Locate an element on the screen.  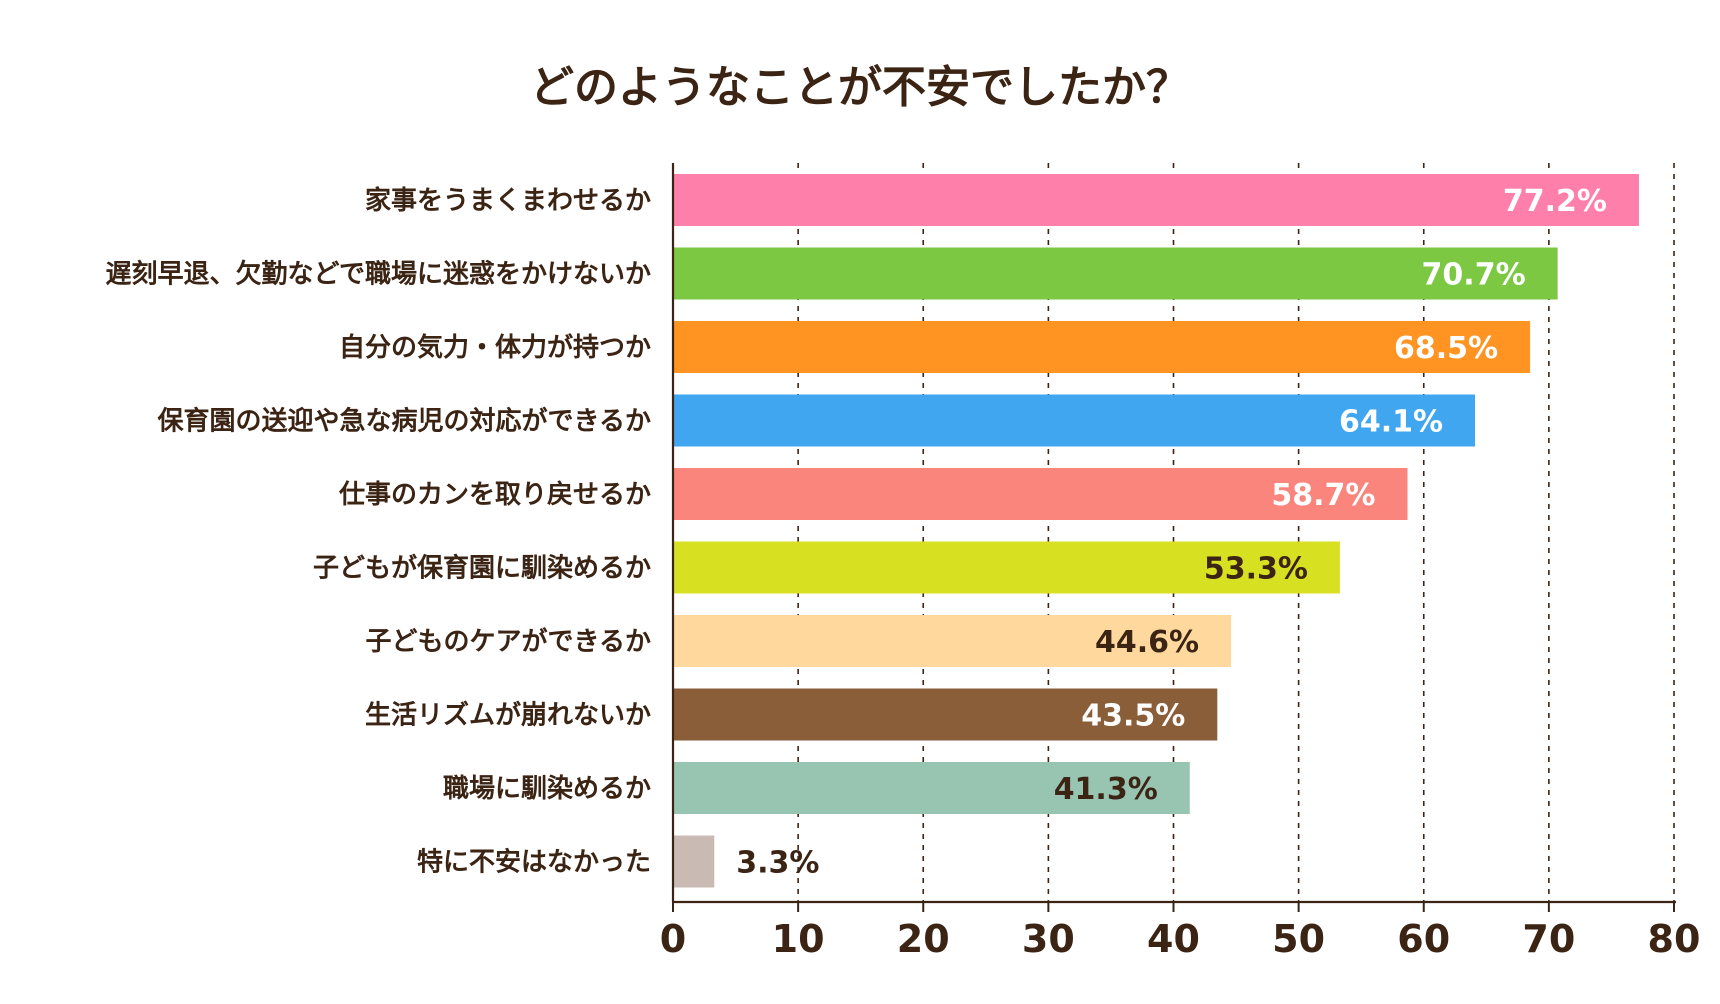
data-label: 77.2% is located at coordinates (1555, 201).